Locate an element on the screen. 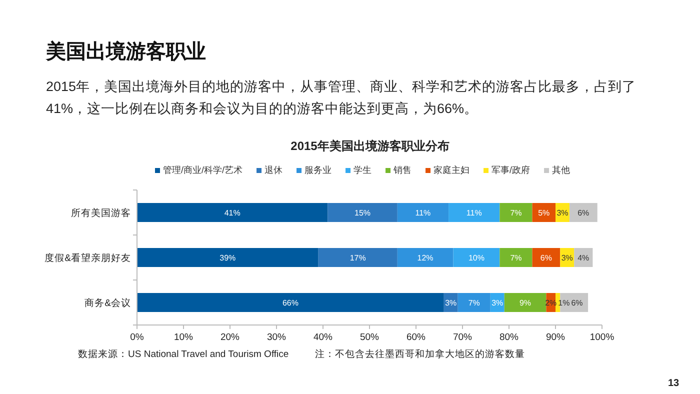 The height and width of the screenshot is (394, 700). legend-label: 其他 is located at coordinates (561, 170).